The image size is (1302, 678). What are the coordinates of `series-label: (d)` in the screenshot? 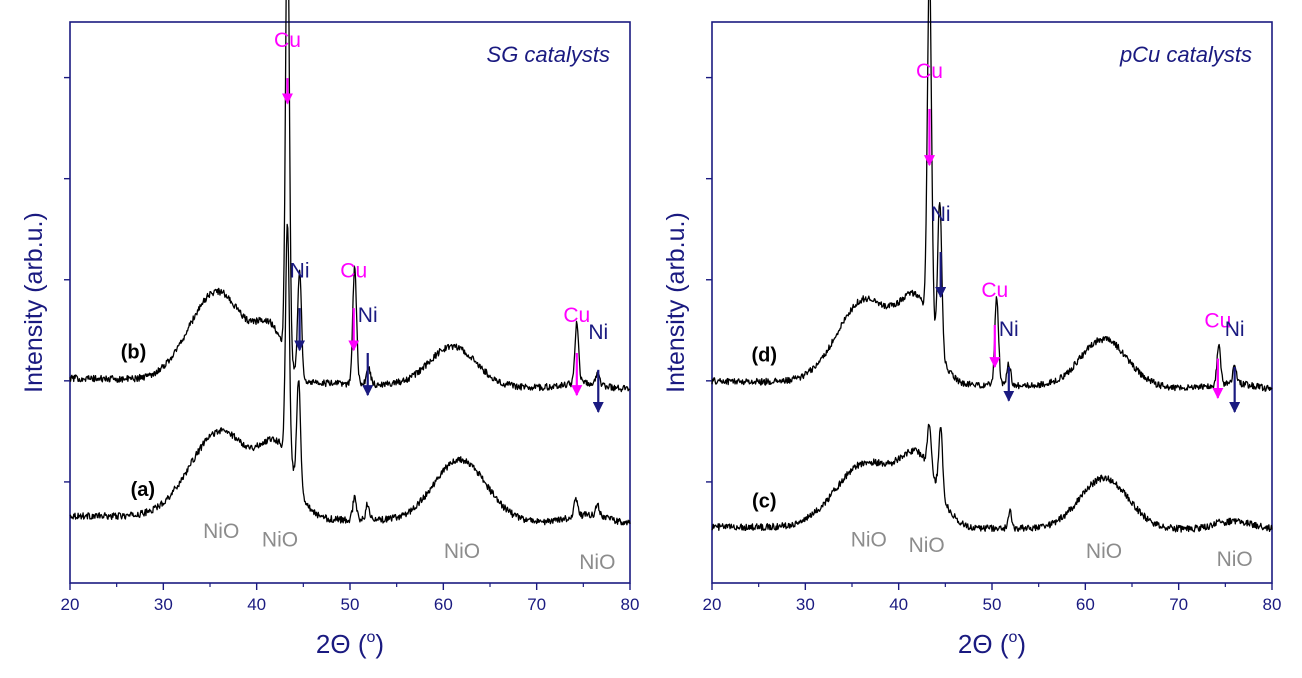 It's located at (764, 355).